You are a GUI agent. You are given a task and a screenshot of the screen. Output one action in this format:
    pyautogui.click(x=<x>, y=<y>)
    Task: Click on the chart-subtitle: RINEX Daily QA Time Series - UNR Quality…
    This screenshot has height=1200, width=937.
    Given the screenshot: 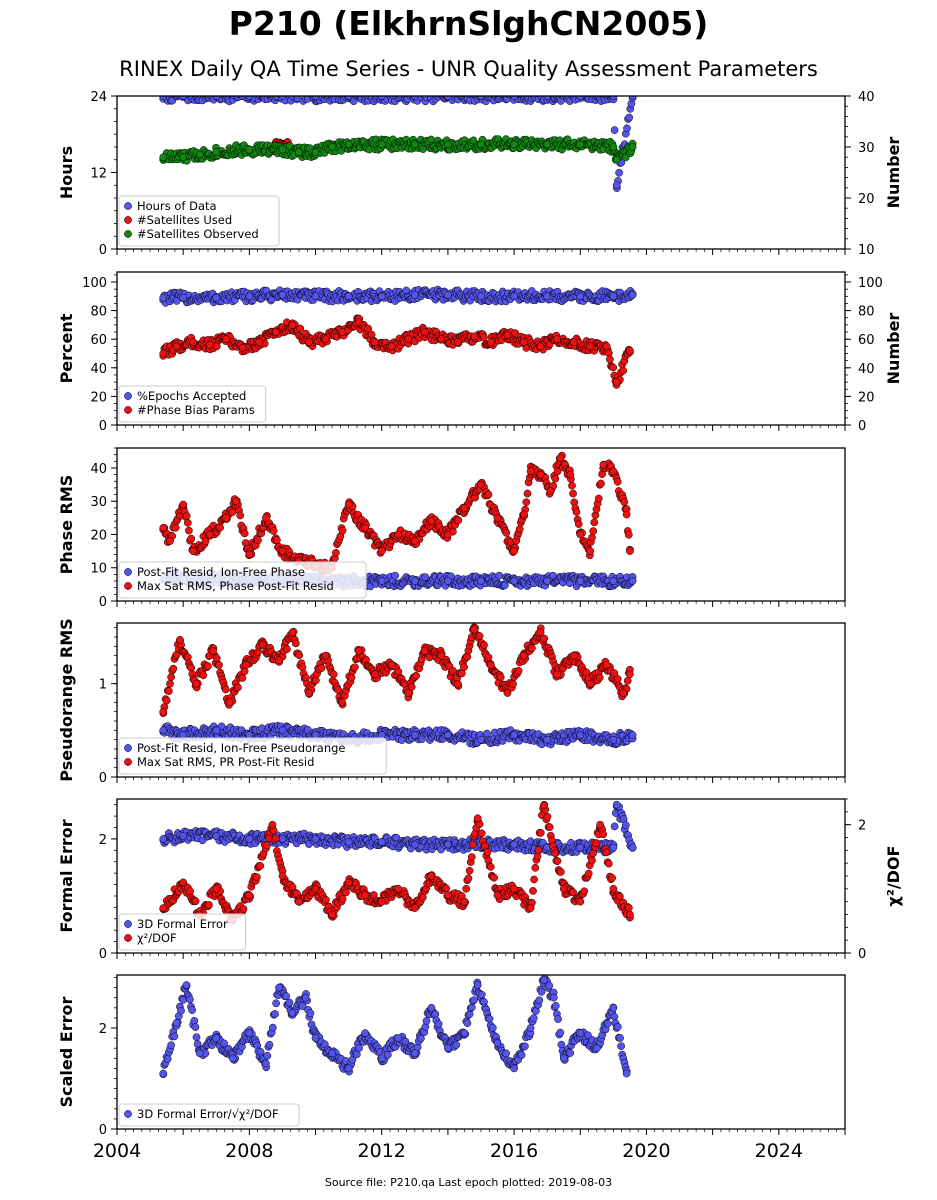 What is the action you would take?
    pyautogui.click(x=468, y=69)
    